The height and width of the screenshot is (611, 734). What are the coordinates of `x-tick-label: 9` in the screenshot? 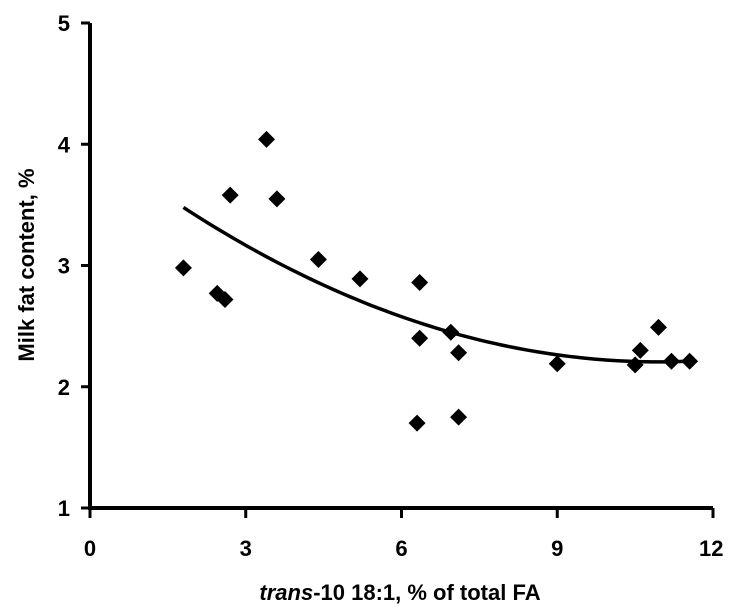 It's located at (557, 548).